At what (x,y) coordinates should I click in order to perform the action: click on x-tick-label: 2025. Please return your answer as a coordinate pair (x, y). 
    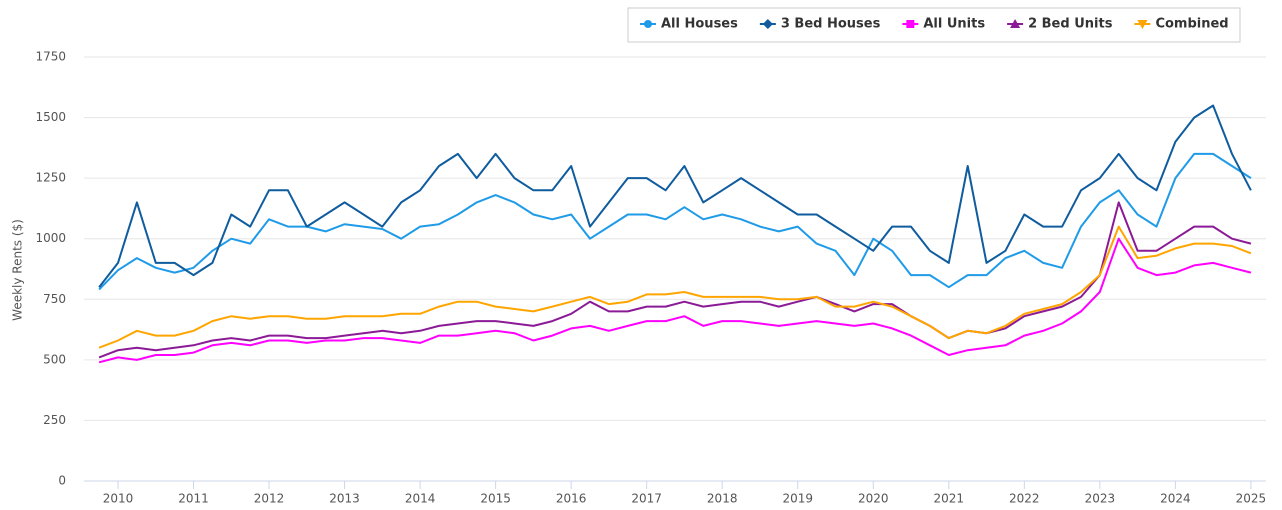
    Looking at the image, I should click on (1251, 499).